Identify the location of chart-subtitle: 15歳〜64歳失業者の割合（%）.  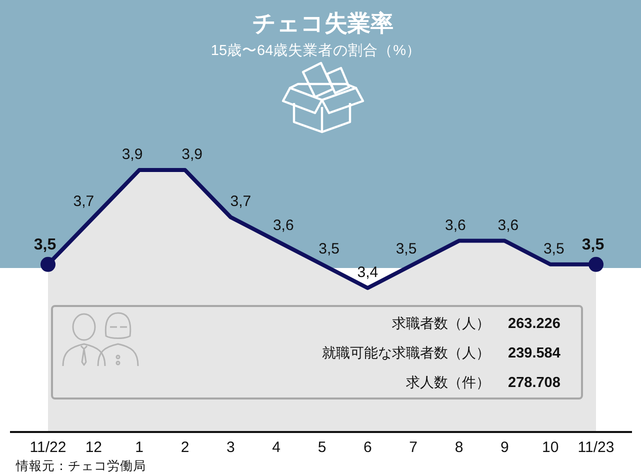
(316, 50).